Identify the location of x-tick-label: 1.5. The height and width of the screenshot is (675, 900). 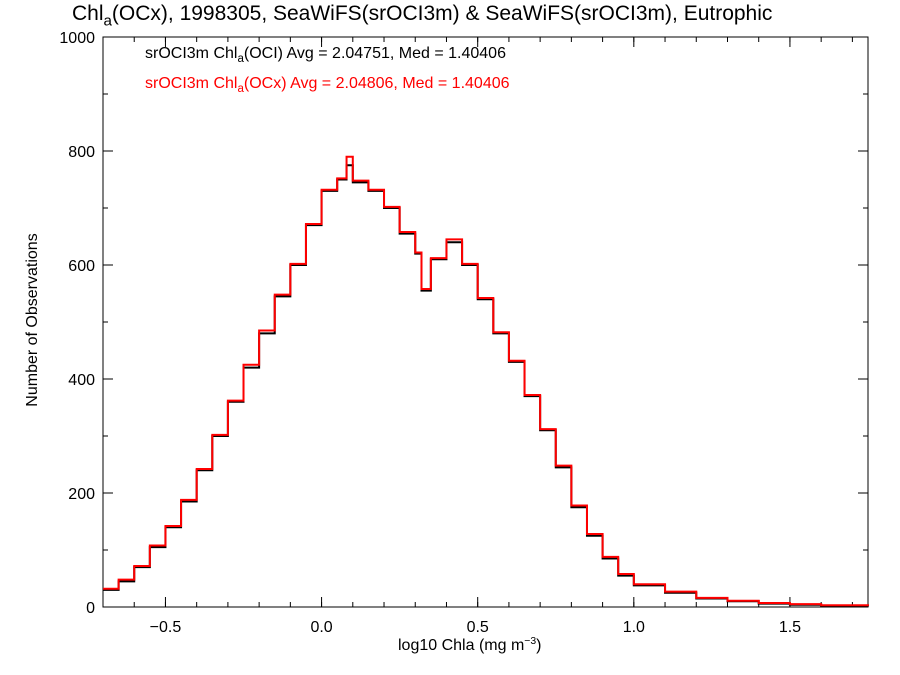
(790, 627).